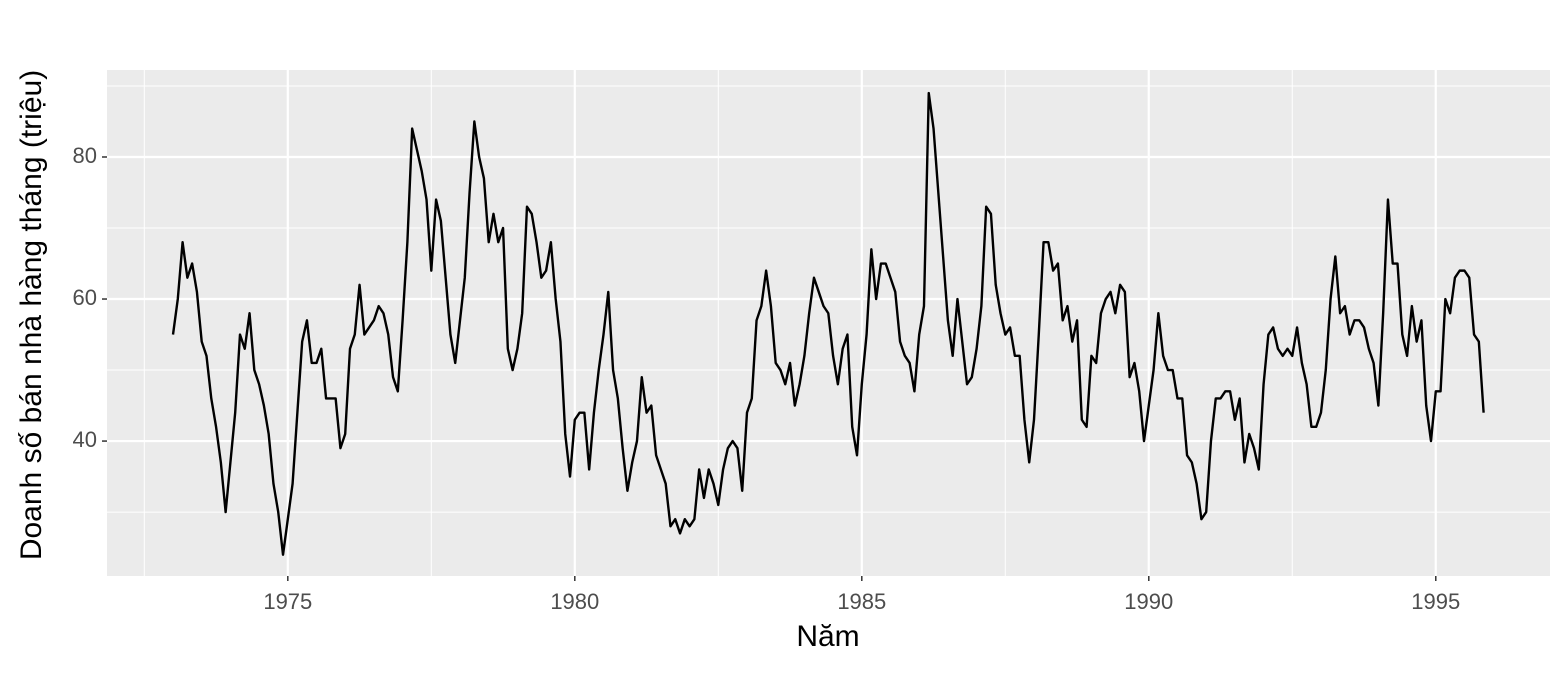 This screenshot has width=1568, height=677. I want to click on x-tick-label: 1990, so click(1148, 601).